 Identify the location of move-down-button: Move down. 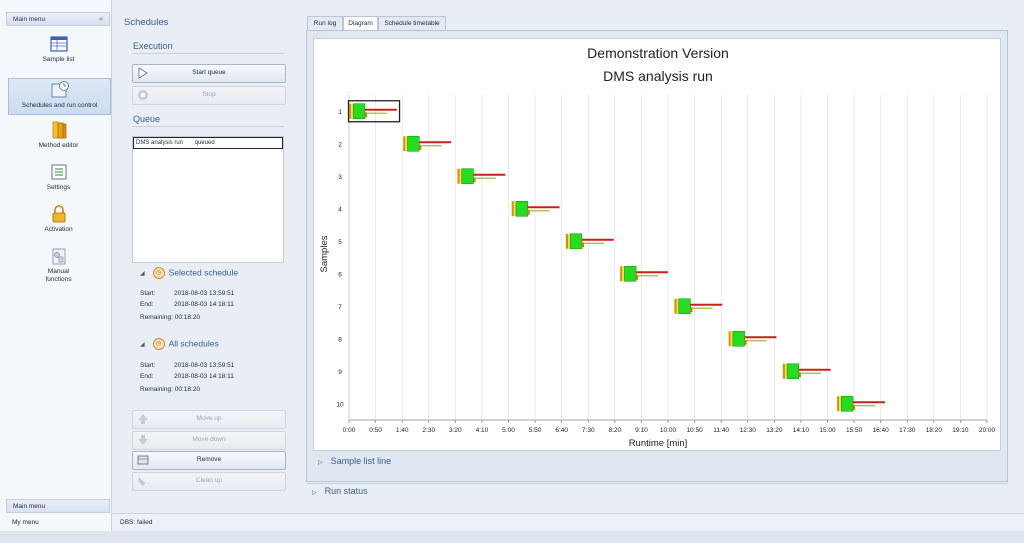
(209, 440).